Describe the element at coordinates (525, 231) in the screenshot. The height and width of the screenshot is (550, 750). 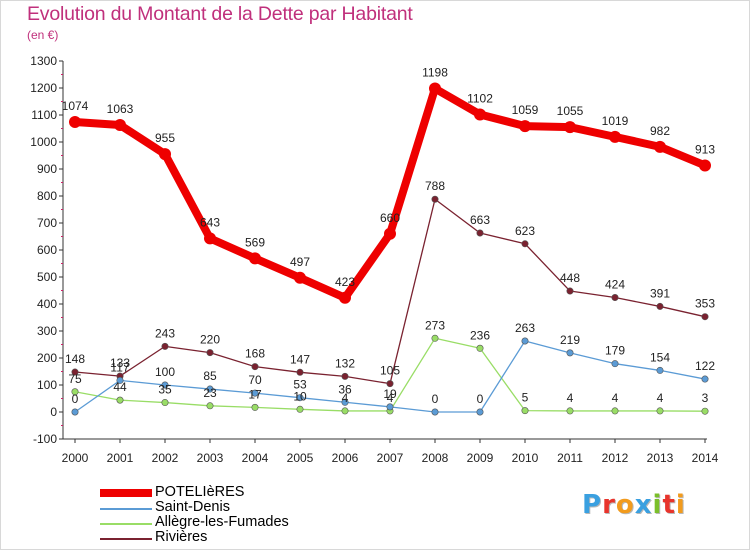
I see `data-label-3-10: 623` at that location.